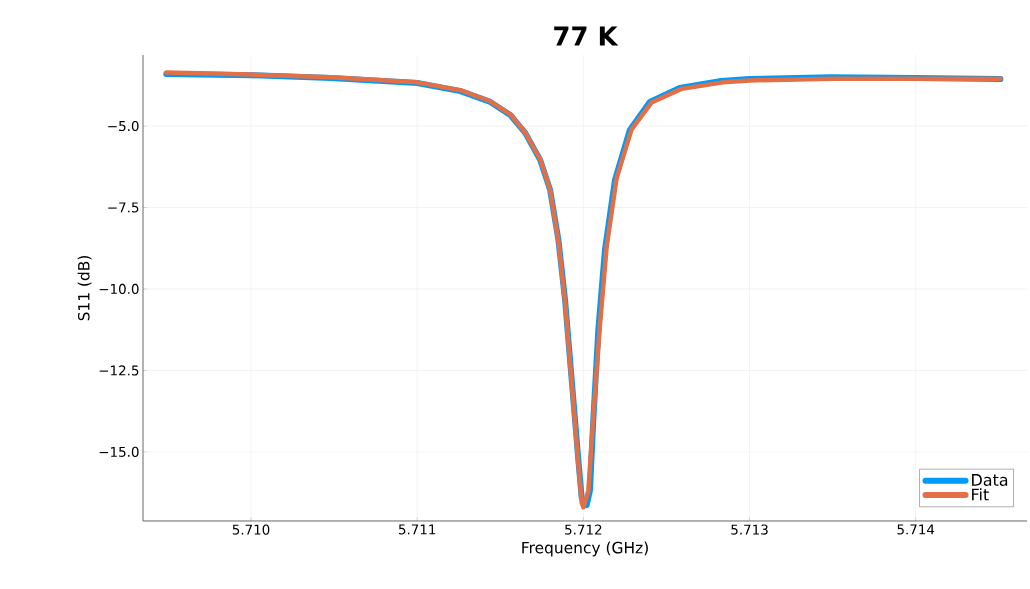 This screenshot has width=1030, height=589. I want to click on x-tick-label: 5.712, so click(583, 529).